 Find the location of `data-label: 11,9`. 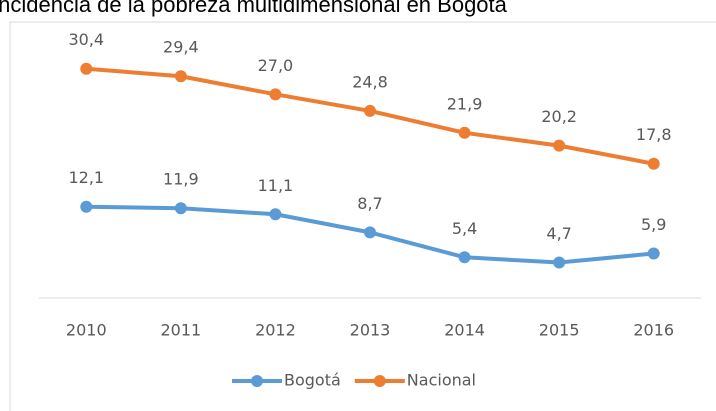

data-label: 11,9 is located at coordinates (181, 179).